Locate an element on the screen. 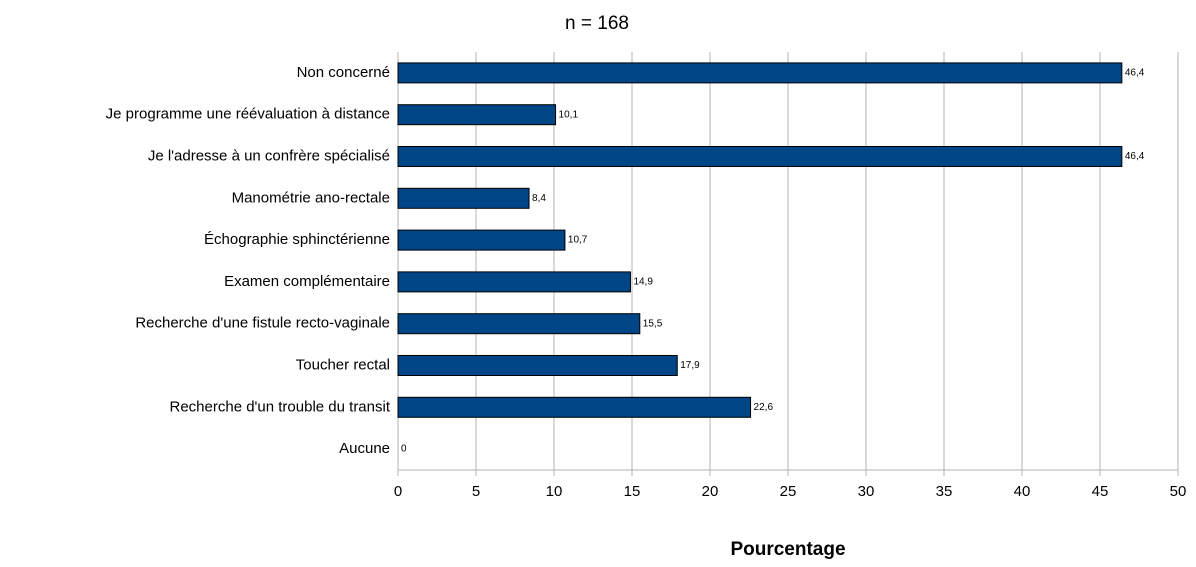 This screenshot has width=1196, height=567. y-tick-label: Non concerné is located at coordinates (343, 72).